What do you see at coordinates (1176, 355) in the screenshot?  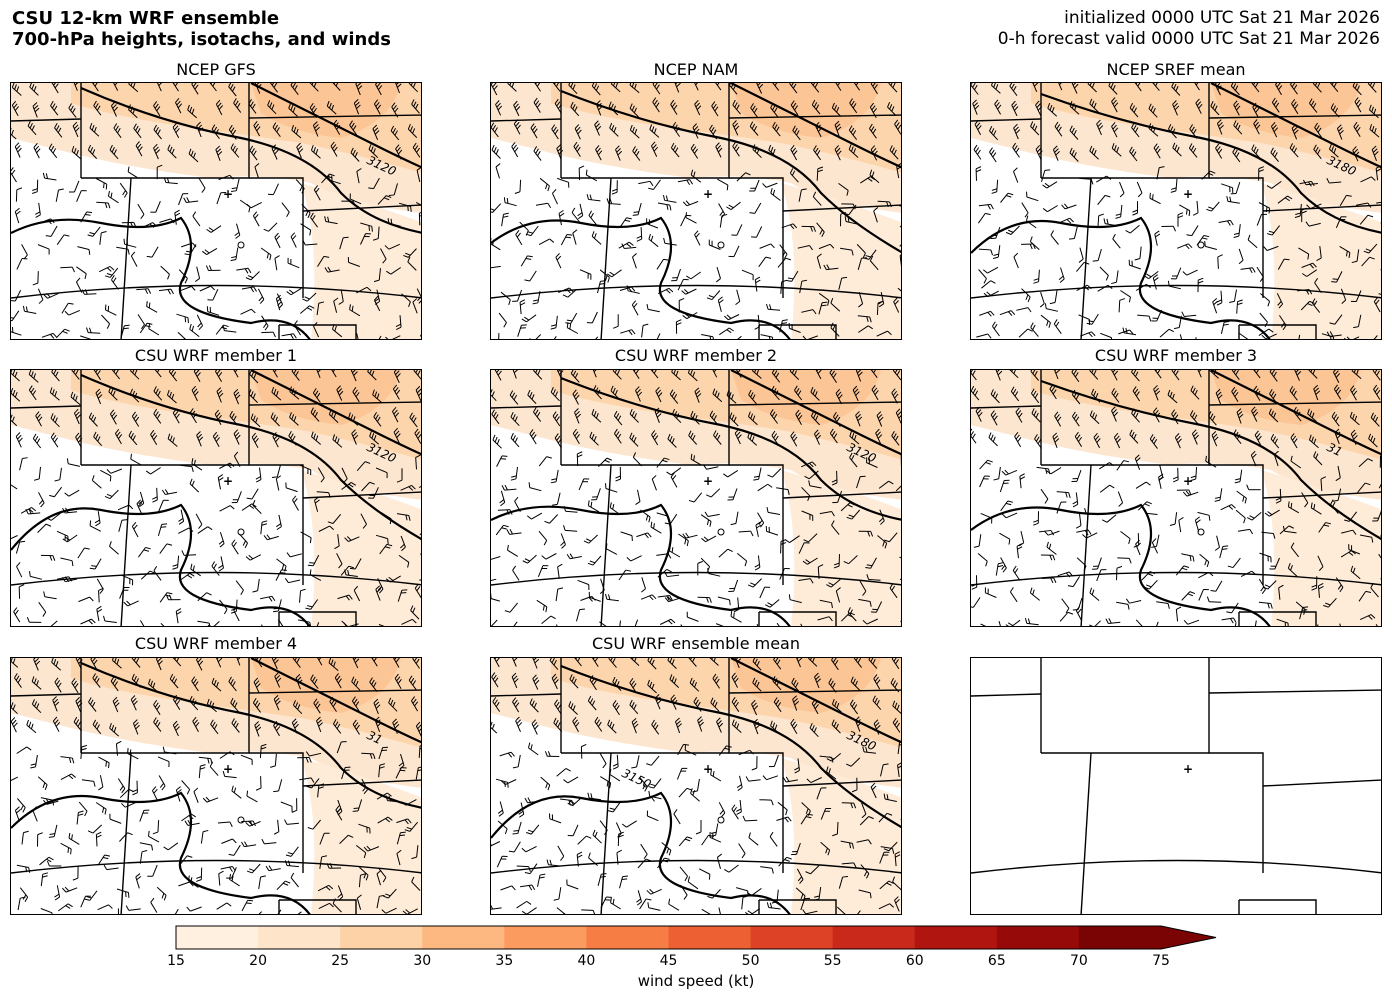 I see `panel-title: CSU WRF member 3` at bounding box center [1176, 355].